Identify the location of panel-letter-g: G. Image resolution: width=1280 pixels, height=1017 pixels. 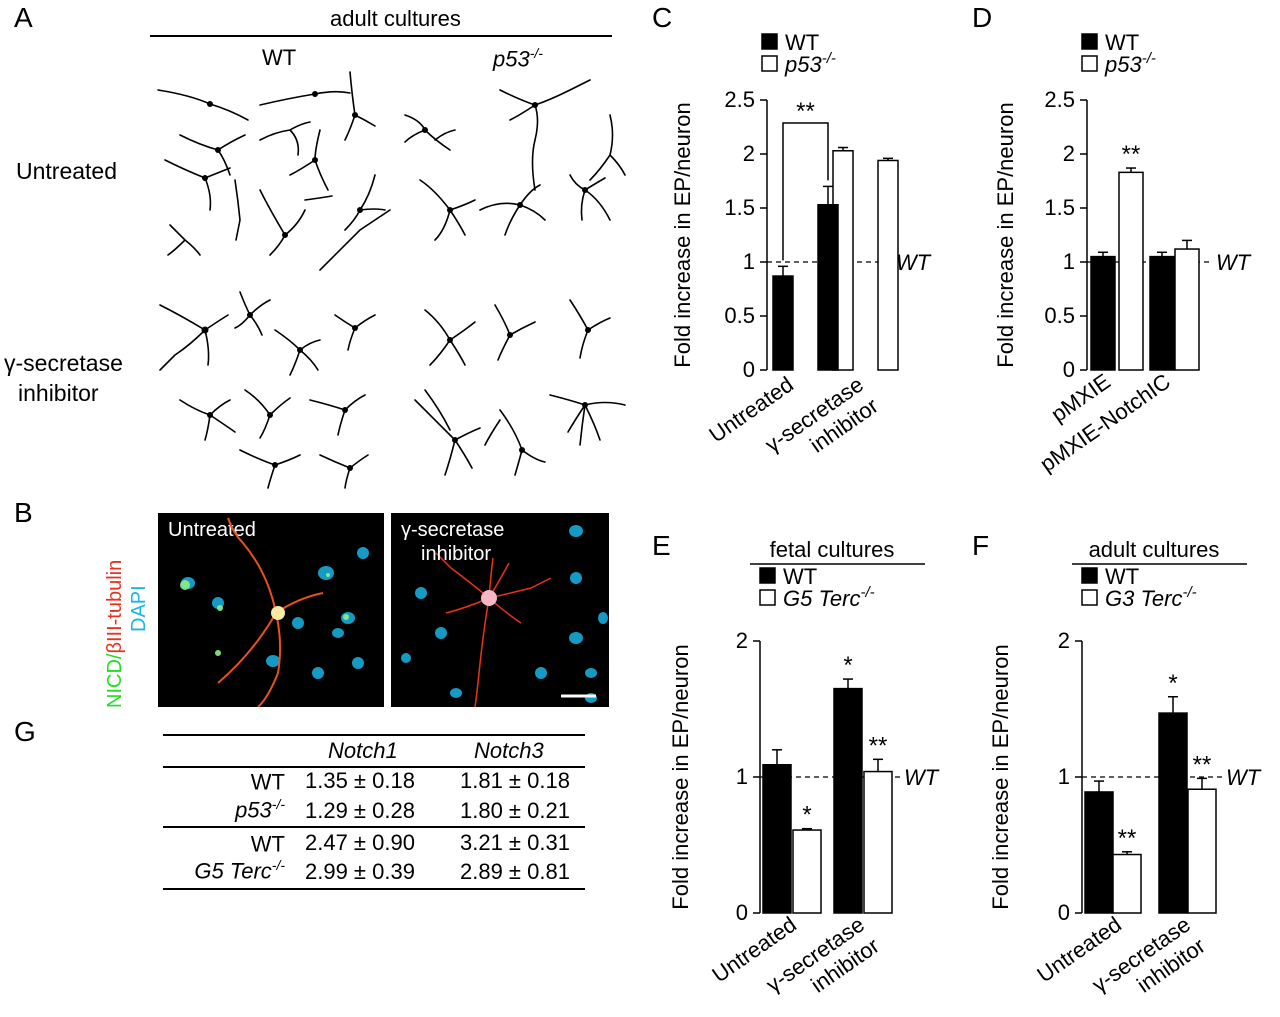
(25, 731).